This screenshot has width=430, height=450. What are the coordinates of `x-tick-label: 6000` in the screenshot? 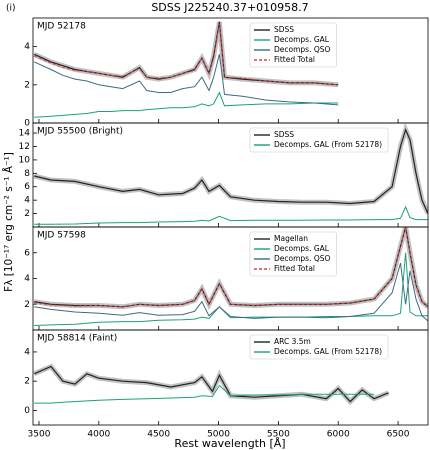 It's located at (338, 435).